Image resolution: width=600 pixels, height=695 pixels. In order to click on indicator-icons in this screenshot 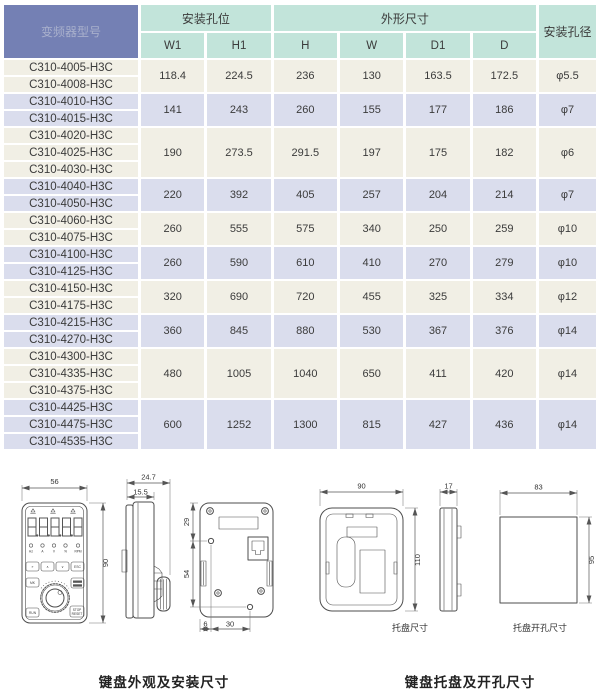, I will do `click(53, 511)`.